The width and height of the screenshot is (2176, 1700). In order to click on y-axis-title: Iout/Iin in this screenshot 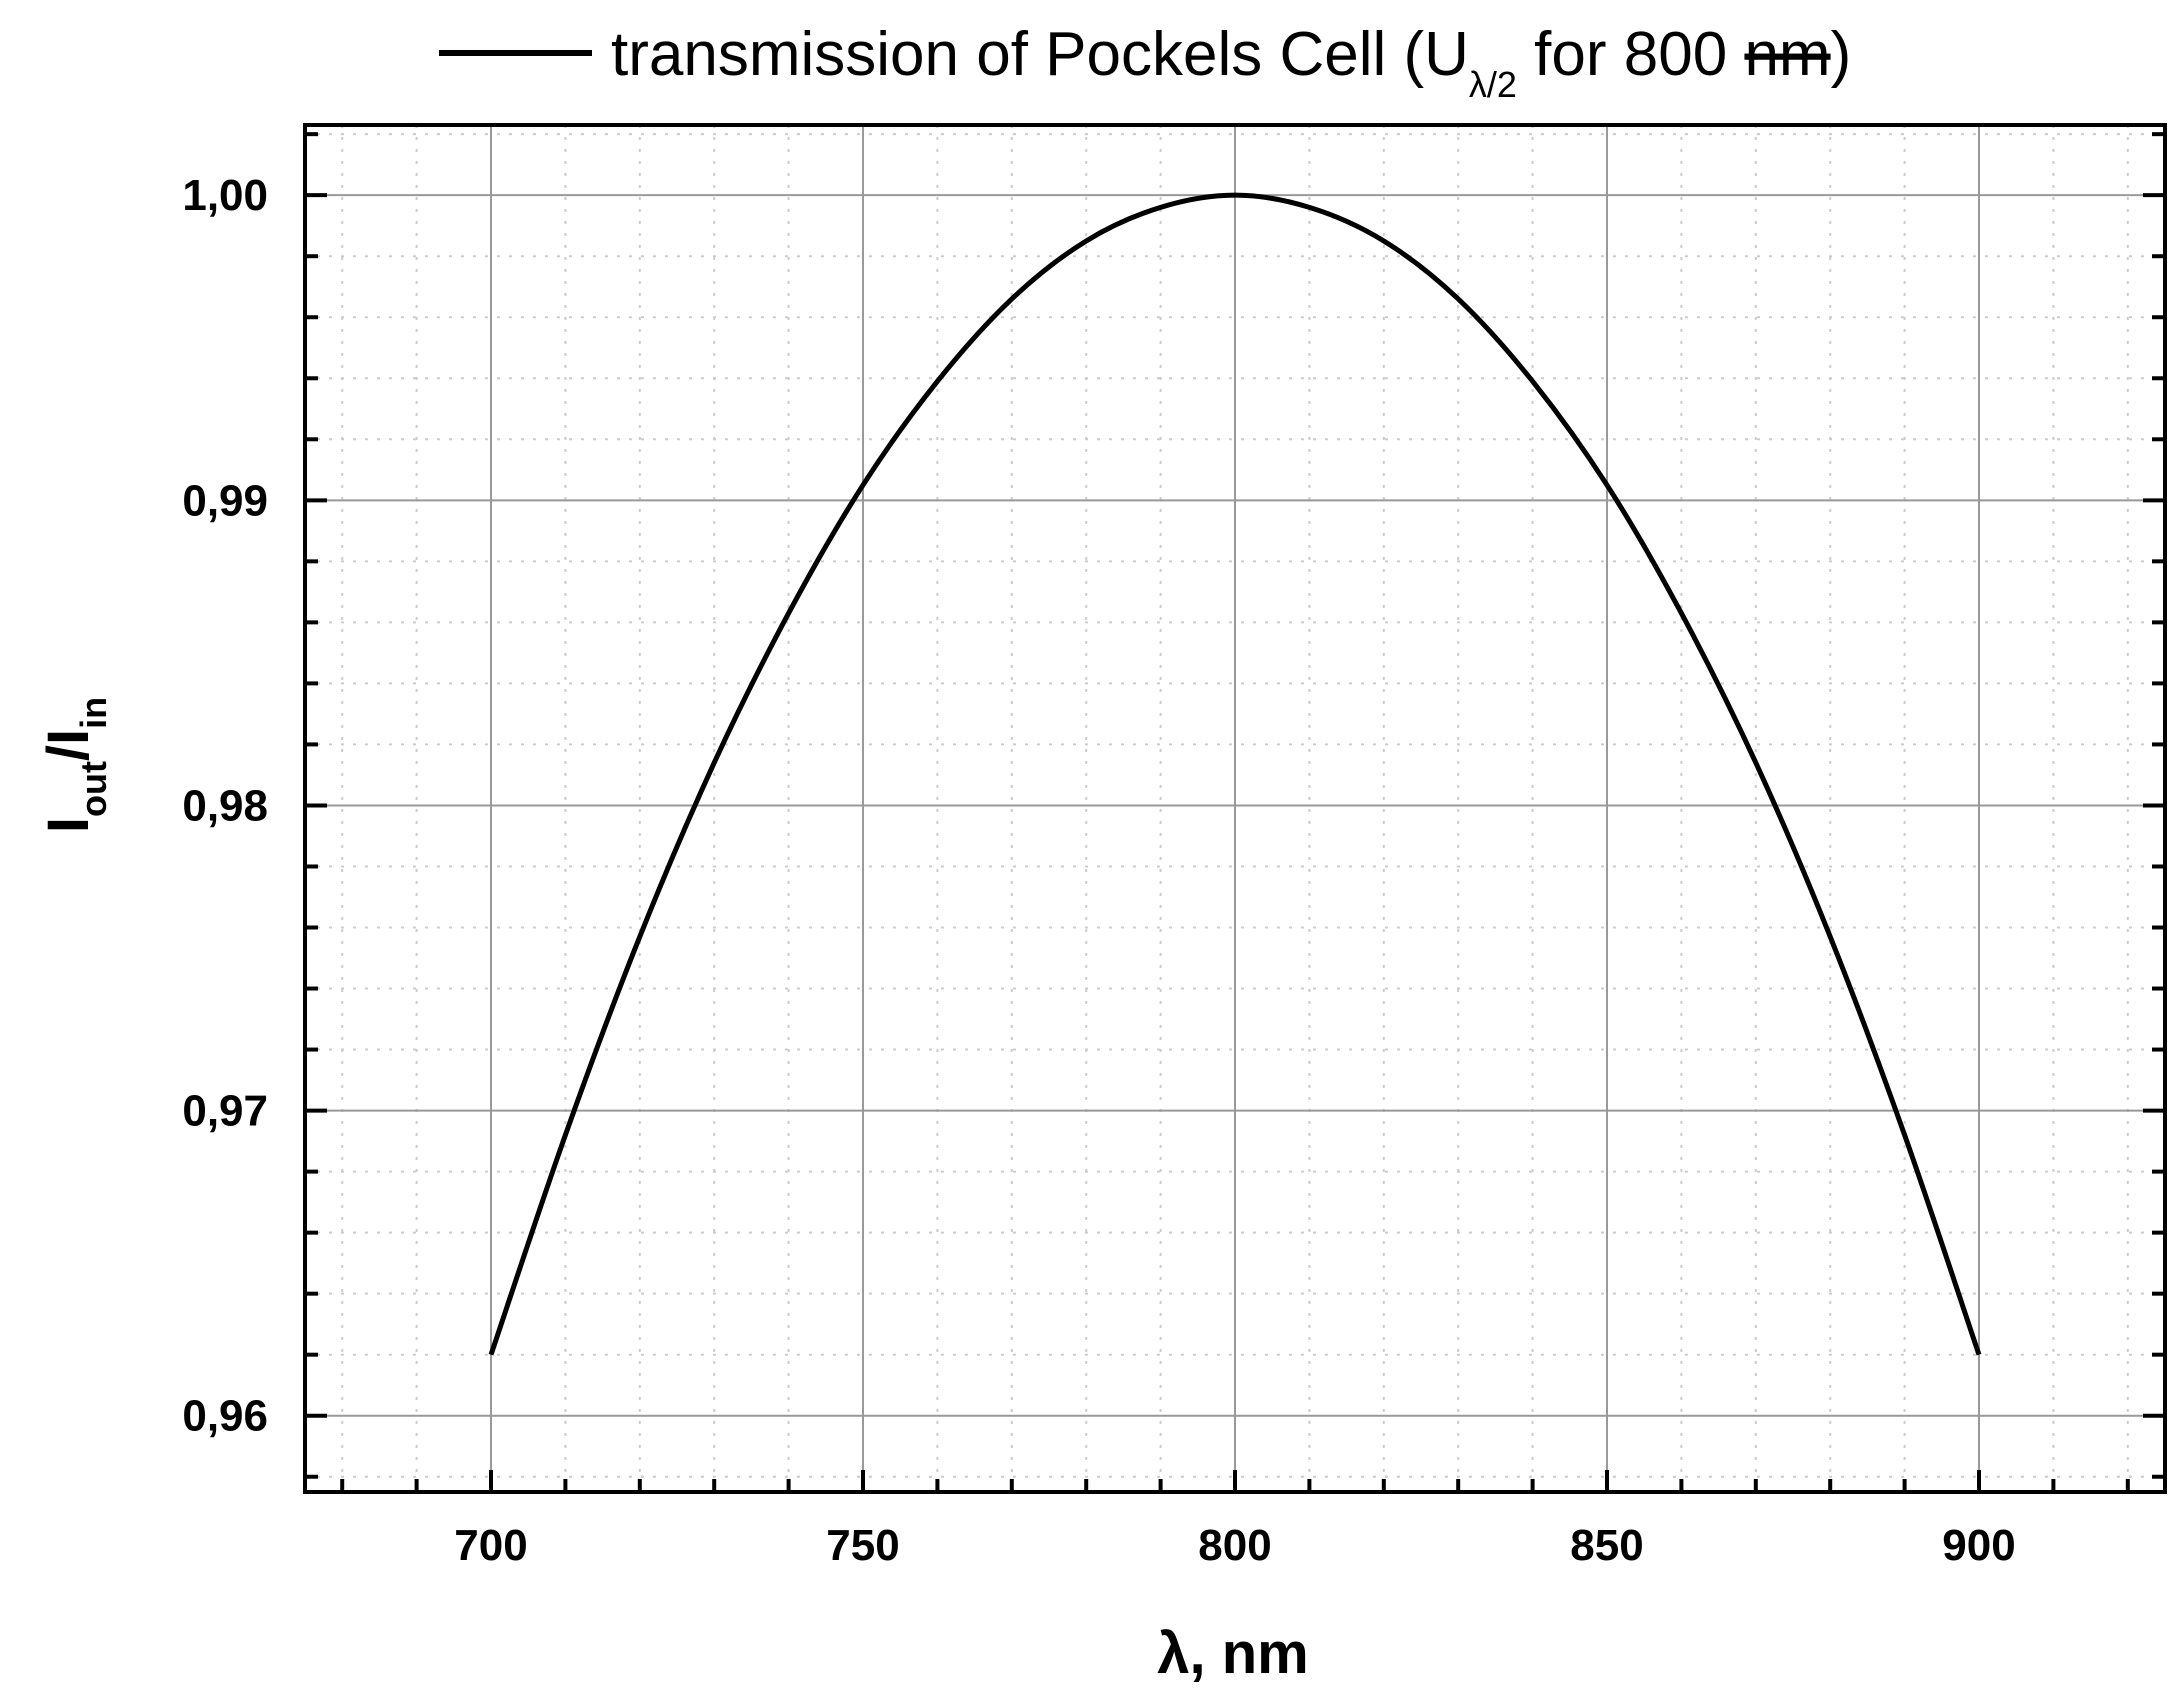, I will do `click(75, 765)`.